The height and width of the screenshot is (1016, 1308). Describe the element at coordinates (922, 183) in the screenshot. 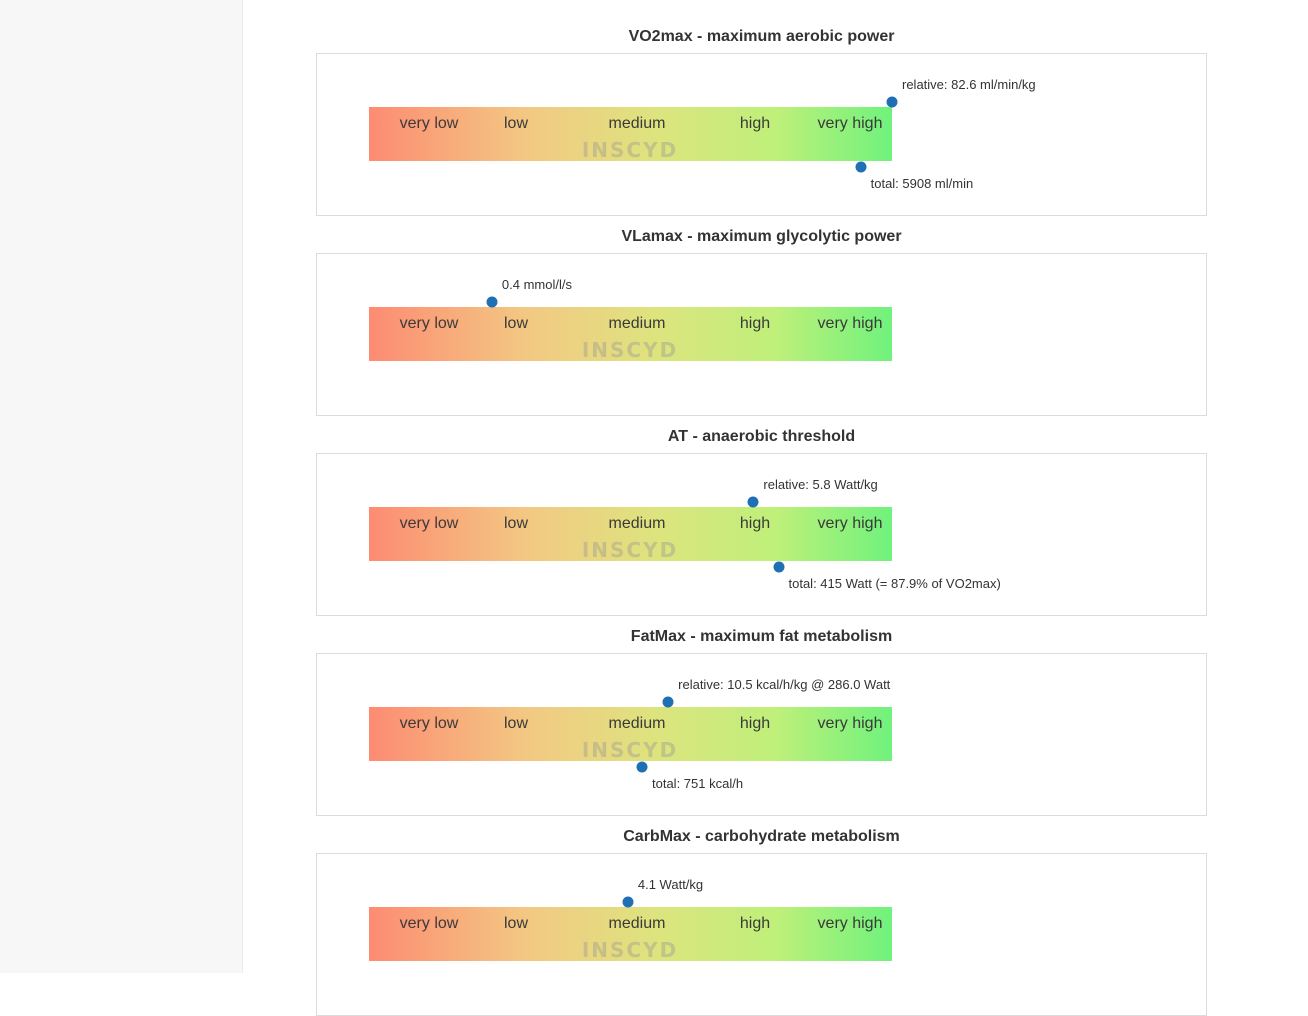

I see `marker-label: total: 5908 ml/min` at that location.